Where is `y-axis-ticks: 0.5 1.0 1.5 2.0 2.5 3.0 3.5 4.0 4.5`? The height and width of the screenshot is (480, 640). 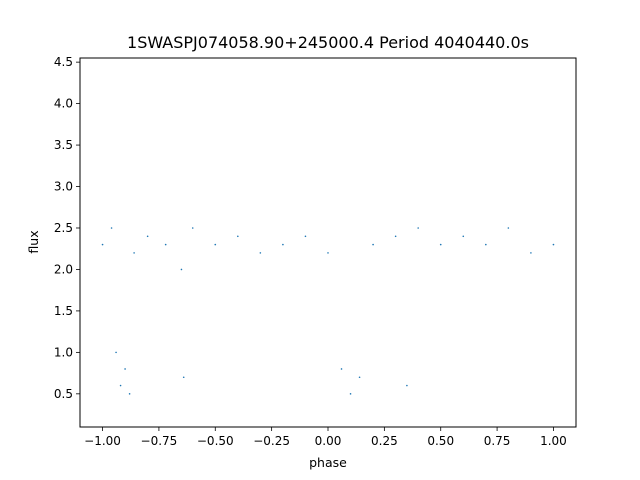
y-axis-ticks: 0.5 1.0 1.5 2.0 2.5 3.0 3.5 4.0 4.5 is located at coordinates (67, 228).